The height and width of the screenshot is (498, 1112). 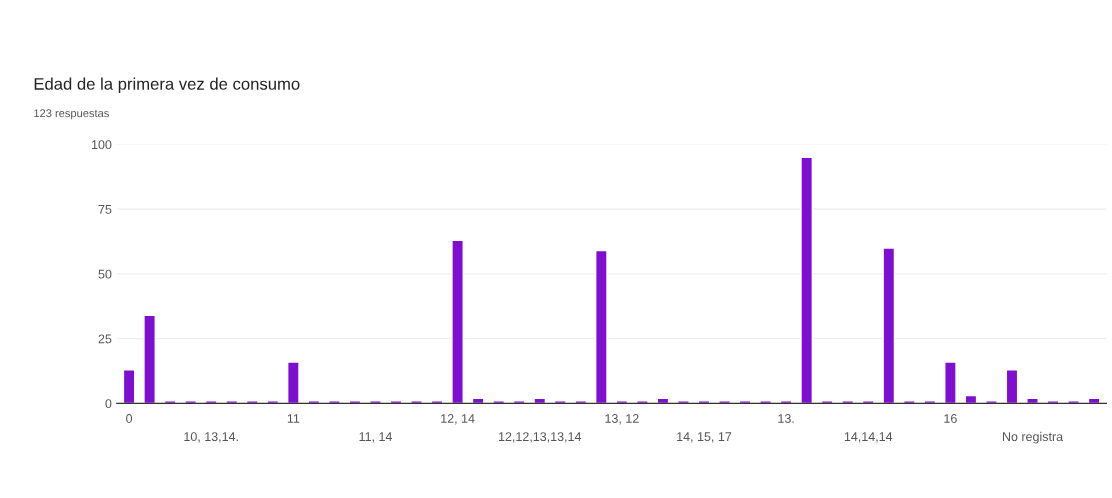 I want to click on x-tick-label: 10, 13,14., so click(x=211, y=437).